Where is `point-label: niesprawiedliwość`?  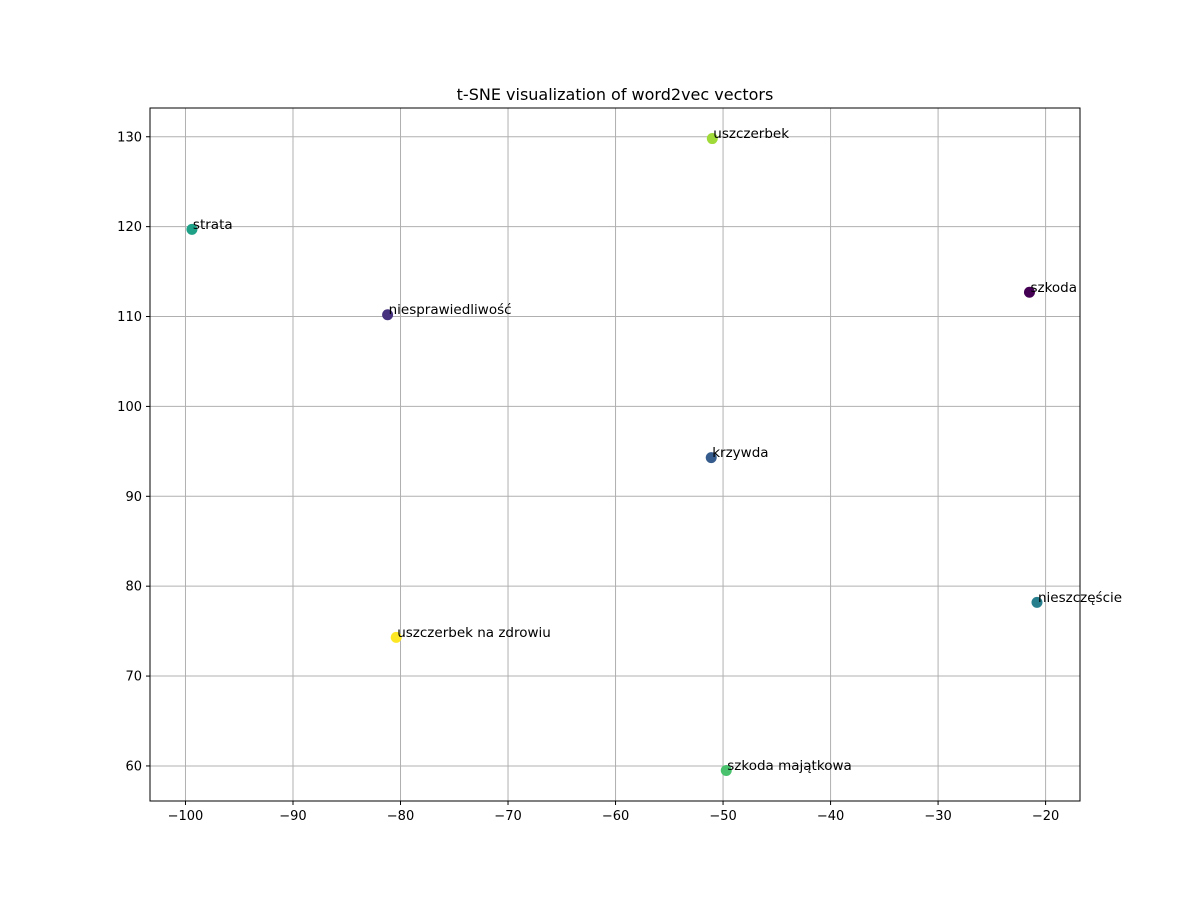
point-label: niesprawiedliwość is located at coordinates (450, 310).